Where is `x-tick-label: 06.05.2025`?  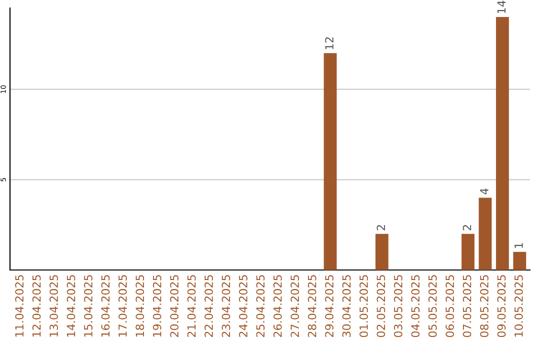
x-tick-label: 06.05.2025 is located at coordinates (450, 306).